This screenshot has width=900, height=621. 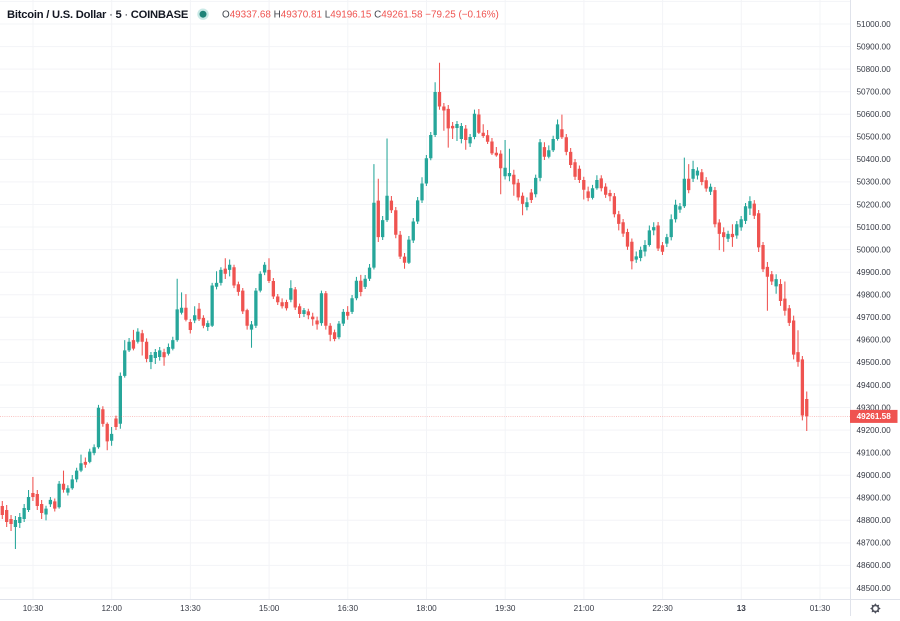 What do you see at coordinates (111, 608) in the screenshot?
I see `svg-text: 12:00` at bounding box center [111, 608].